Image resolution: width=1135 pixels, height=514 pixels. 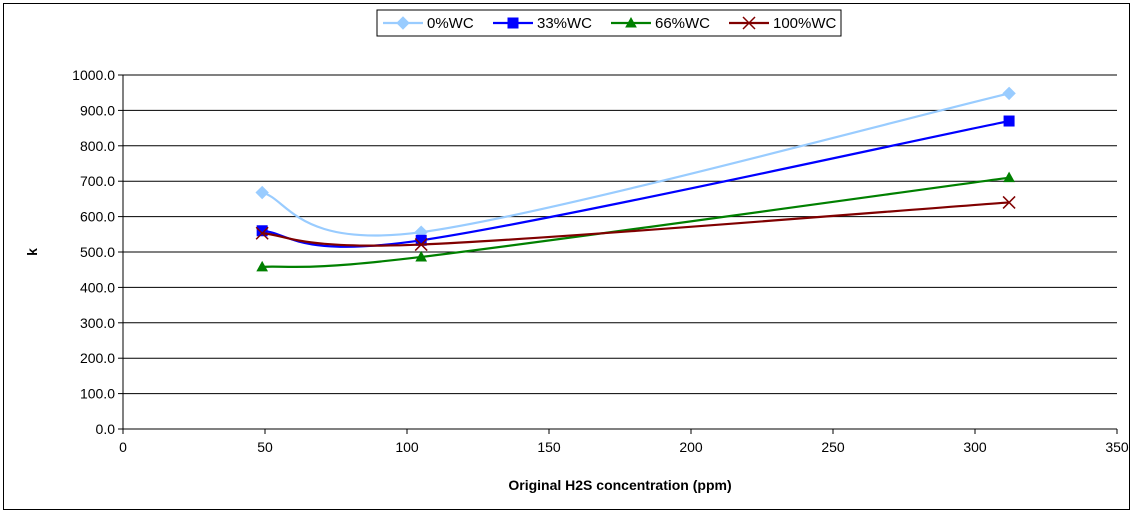 I want to click on y-tick-label: 300.0, so click(x=97, y=323).